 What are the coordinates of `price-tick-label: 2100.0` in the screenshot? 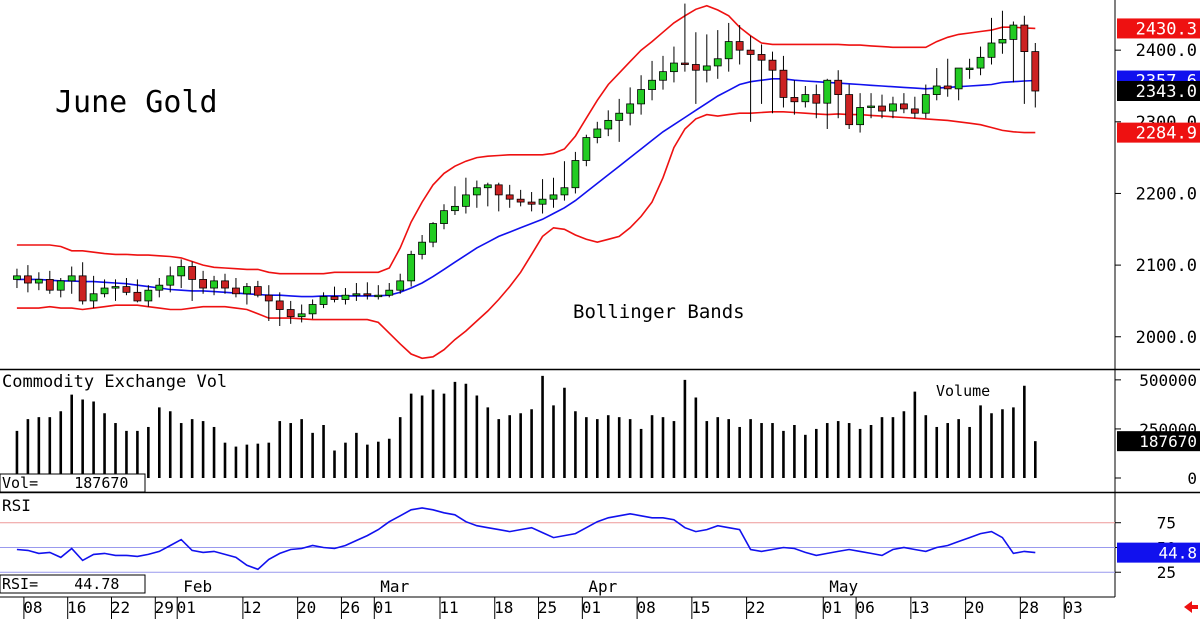 It's located at (1166, 266).